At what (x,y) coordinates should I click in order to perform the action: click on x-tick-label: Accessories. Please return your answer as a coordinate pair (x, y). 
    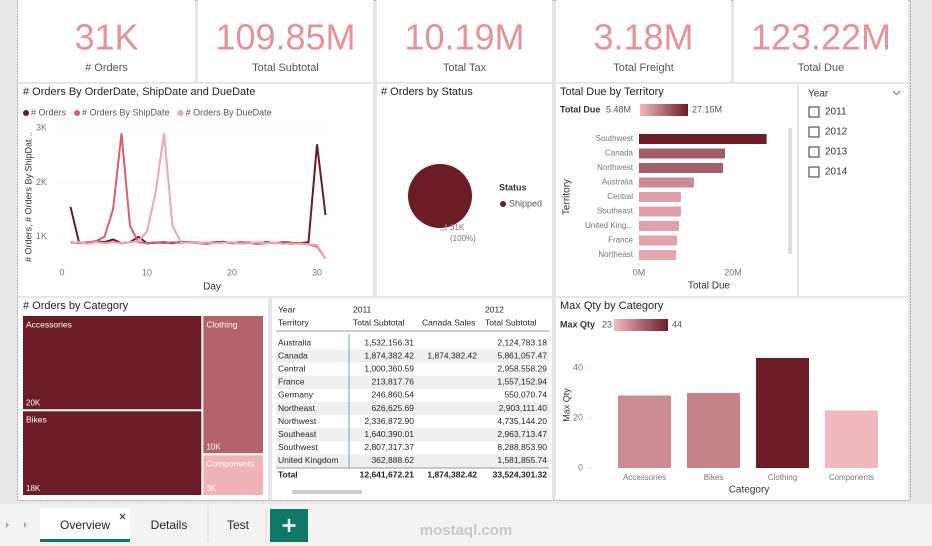
    Looking at the image, I should click on (644, 477).